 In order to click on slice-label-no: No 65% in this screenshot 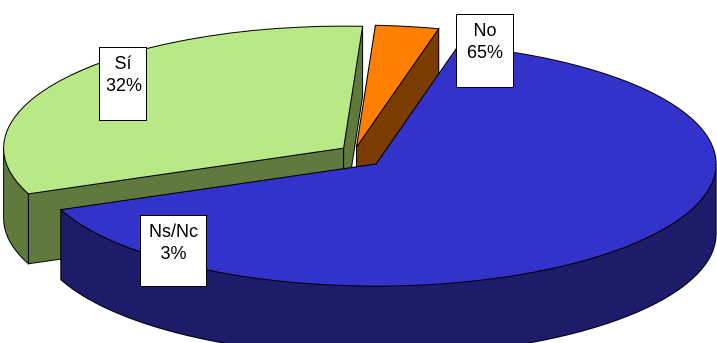, I will do `click(485, 51)`.